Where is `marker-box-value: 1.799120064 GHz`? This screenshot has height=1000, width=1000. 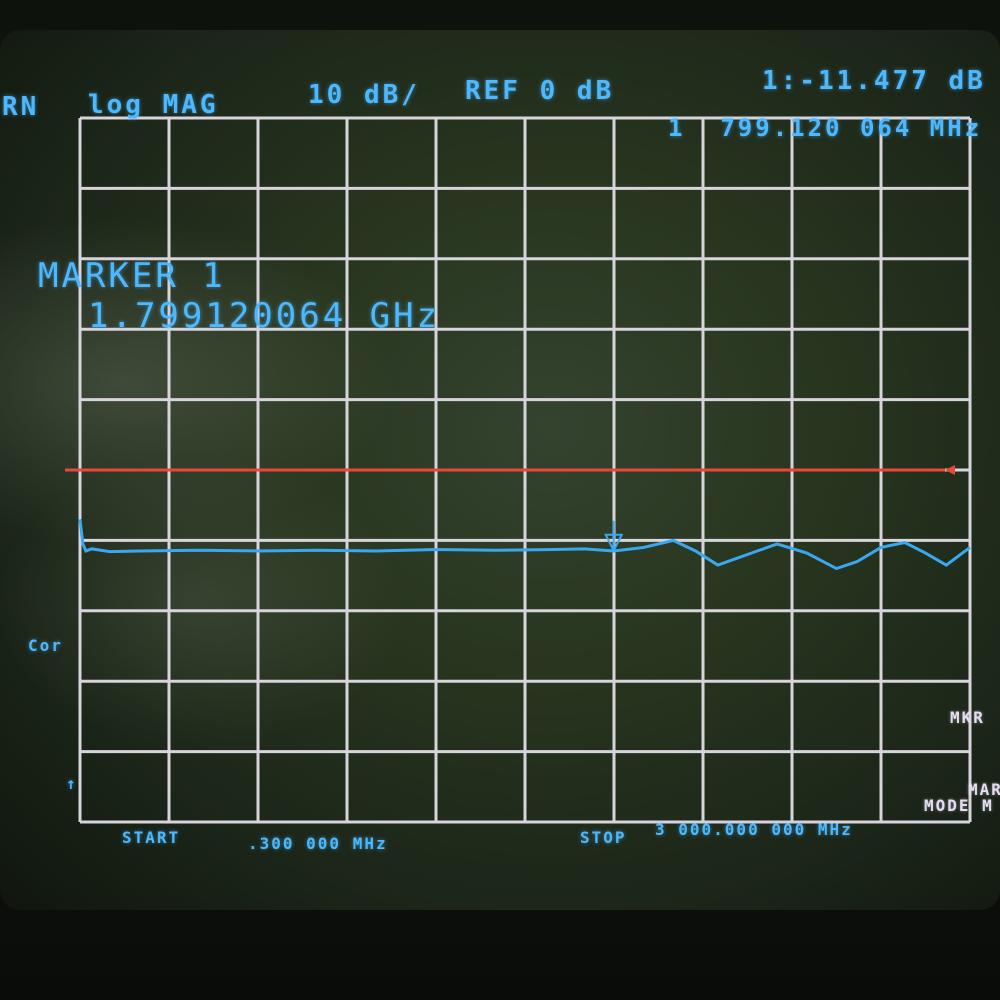 marker-box-value: 1.799120064 GHz is located at coordinates (264, 316).